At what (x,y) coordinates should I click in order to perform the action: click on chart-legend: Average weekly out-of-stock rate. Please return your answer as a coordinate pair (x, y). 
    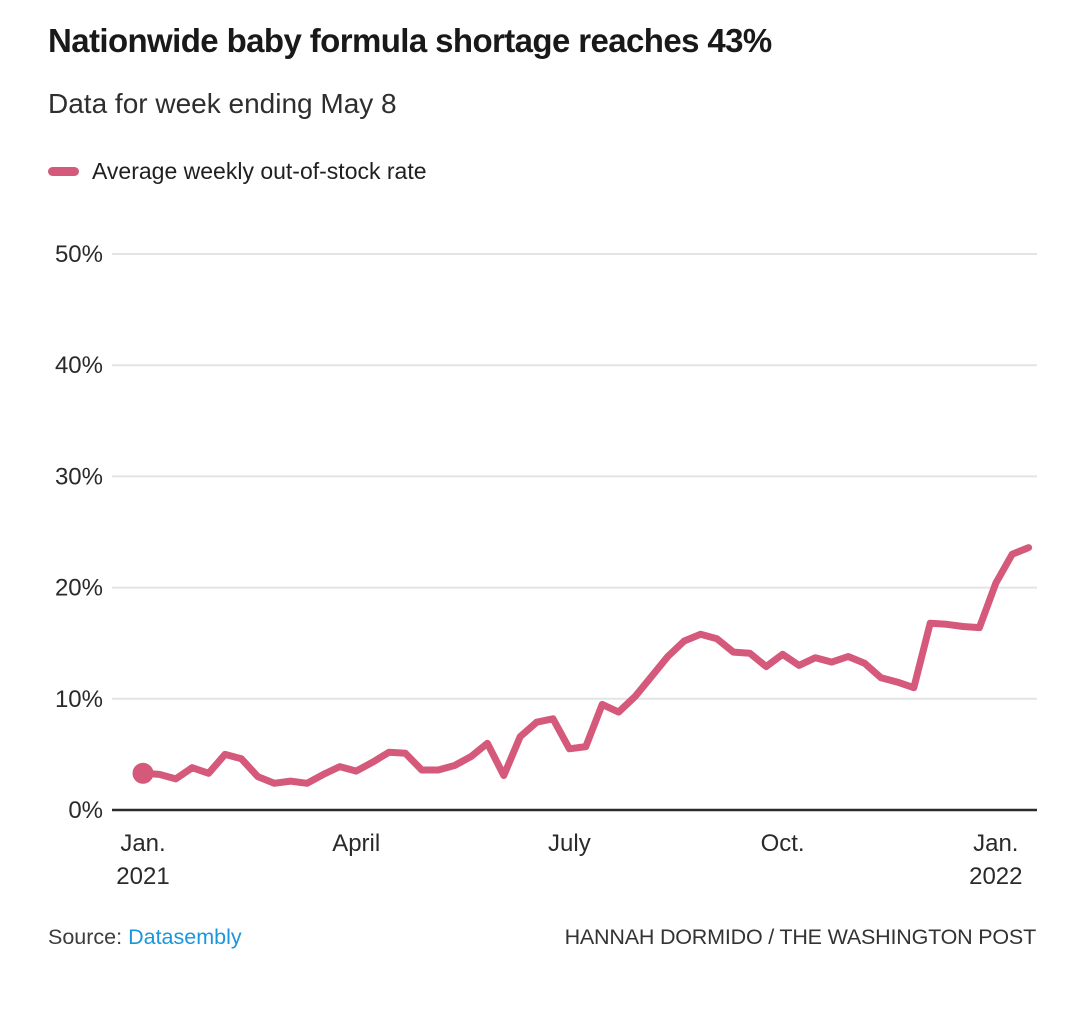
    Looking at the image, I should click on (237, 171).